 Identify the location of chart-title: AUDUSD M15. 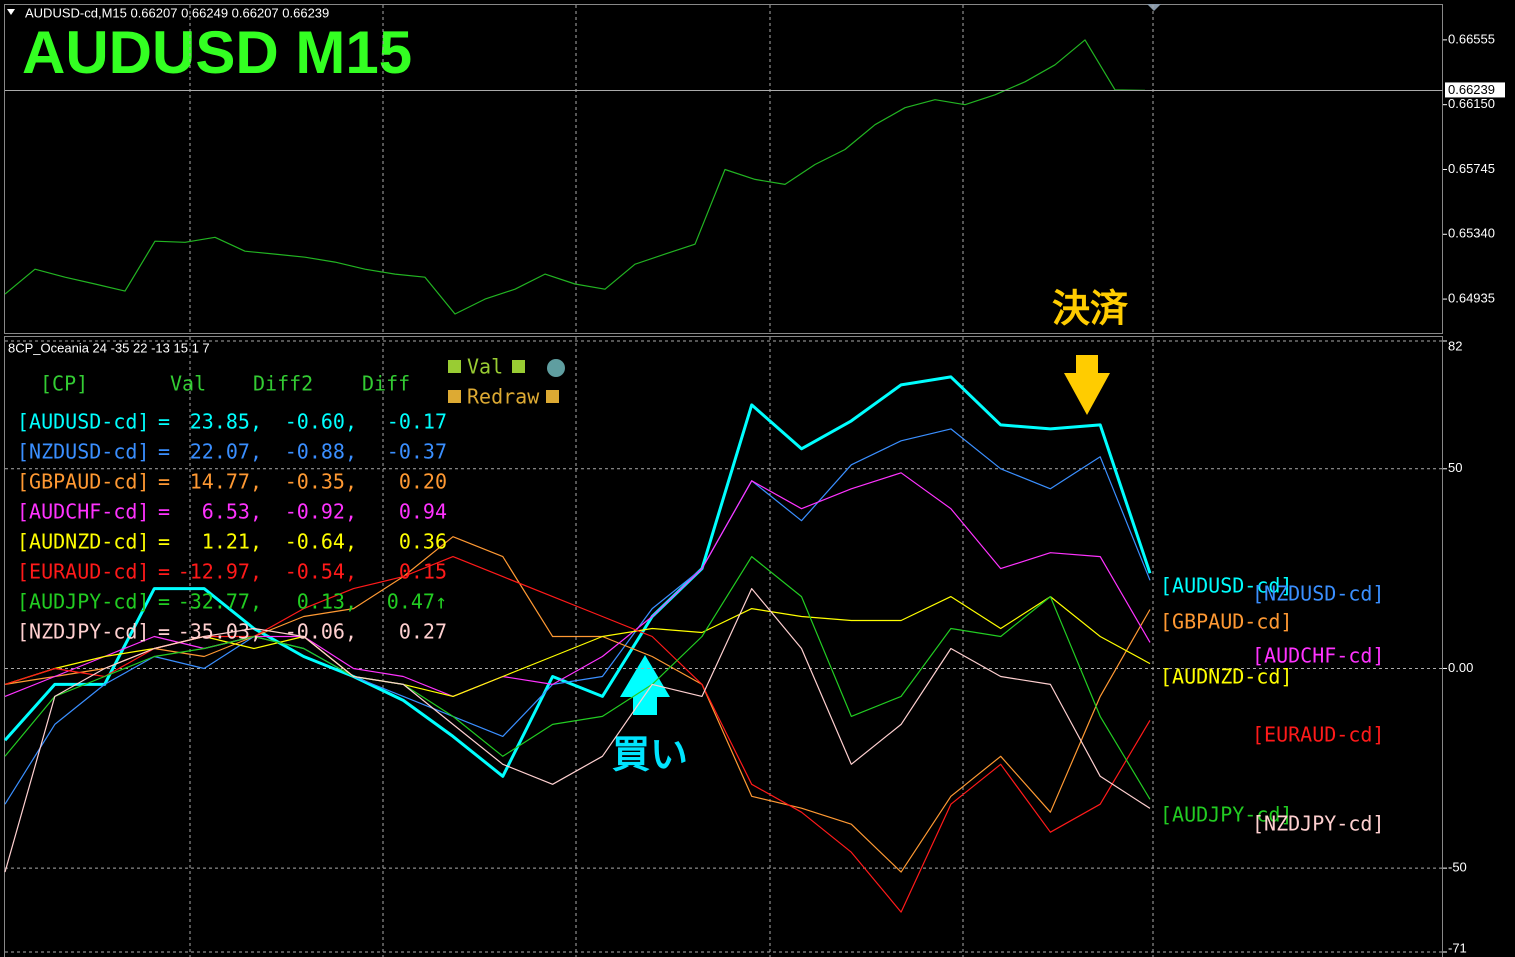
(217, 52).